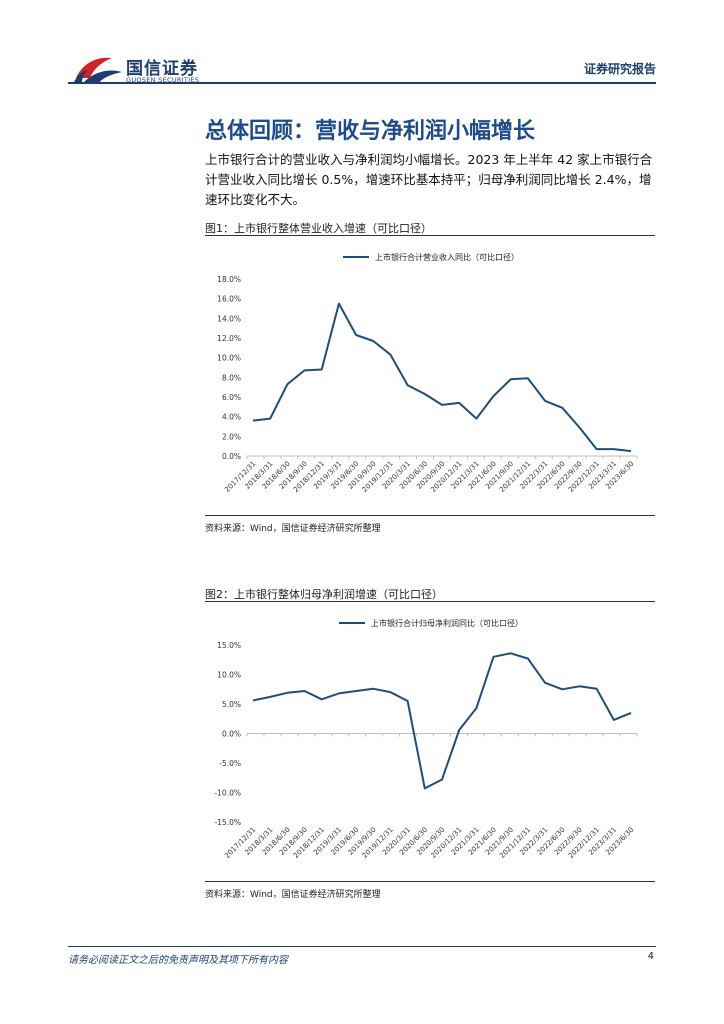 The height and width of the screenshot is (1024, 724). Describe the element at coordinates (98, 70) in the screenshot. I see `guosen-logo-mark-icon` at that location.